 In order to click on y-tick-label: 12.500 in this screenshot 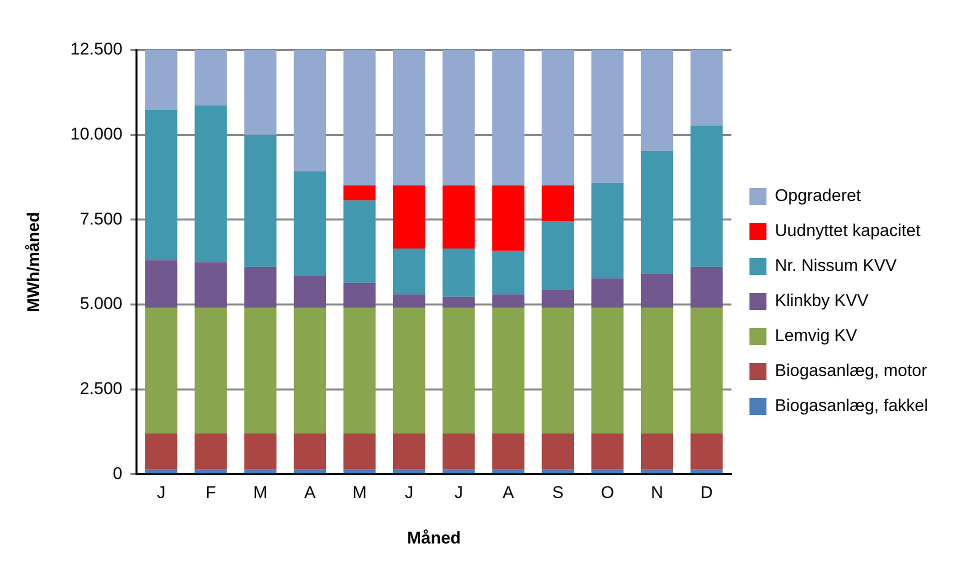, I will do `click(96, 49)`.